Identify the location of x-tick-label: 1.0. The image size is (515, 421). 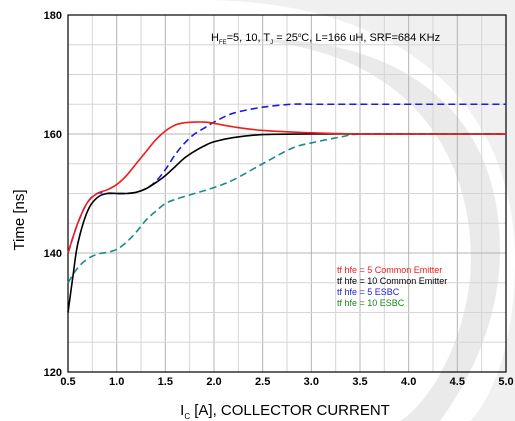
(116, 382).